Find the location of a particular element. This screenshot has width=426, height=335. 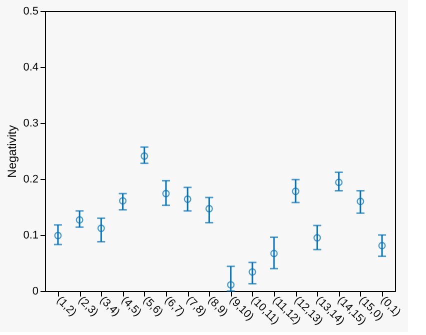

y-tick-label: 0.3 is located at coordinates (30, 124).